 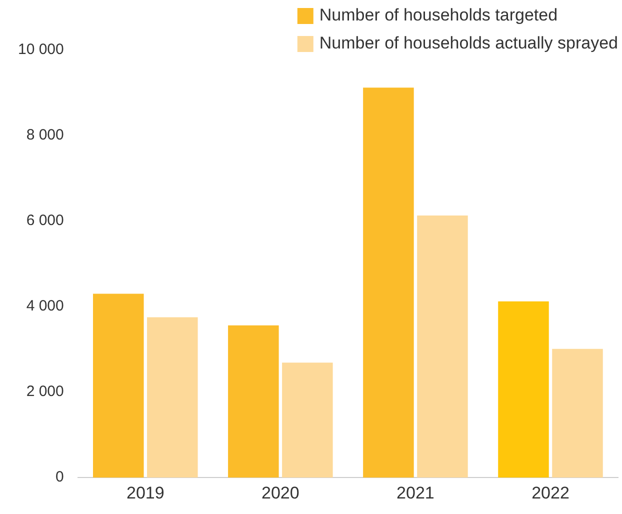 What do you see at coordinates (60, 477) in the screenshot?
I see `y-tick-label: 0` at bounding box center [60, 477].